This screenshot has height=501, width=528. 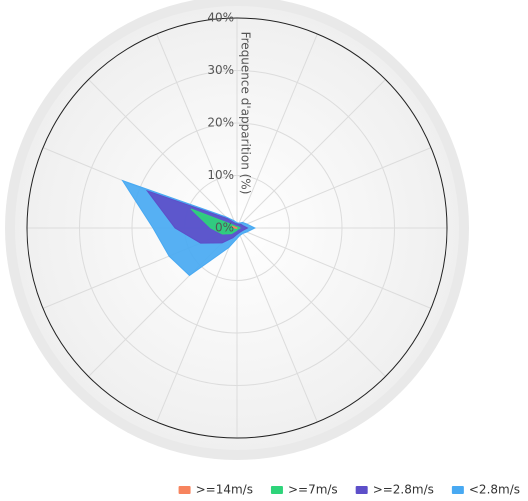 What do you see at coordinates (220, 175) in the screenshot?
I see `y-tick-label: 10%` at bounding box center [220, 175].